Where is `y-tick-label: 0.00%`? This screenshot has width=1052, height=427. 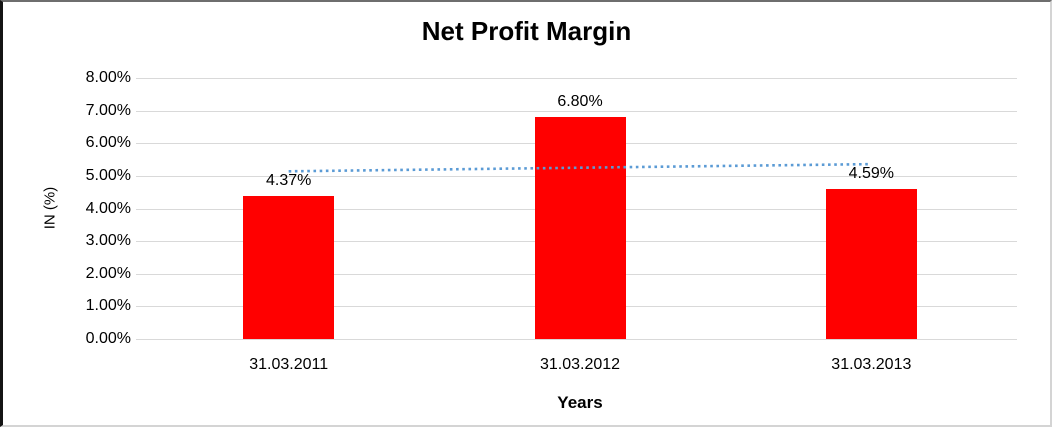
y-tick-label: 0.00% is located at coordinates (108, 338).